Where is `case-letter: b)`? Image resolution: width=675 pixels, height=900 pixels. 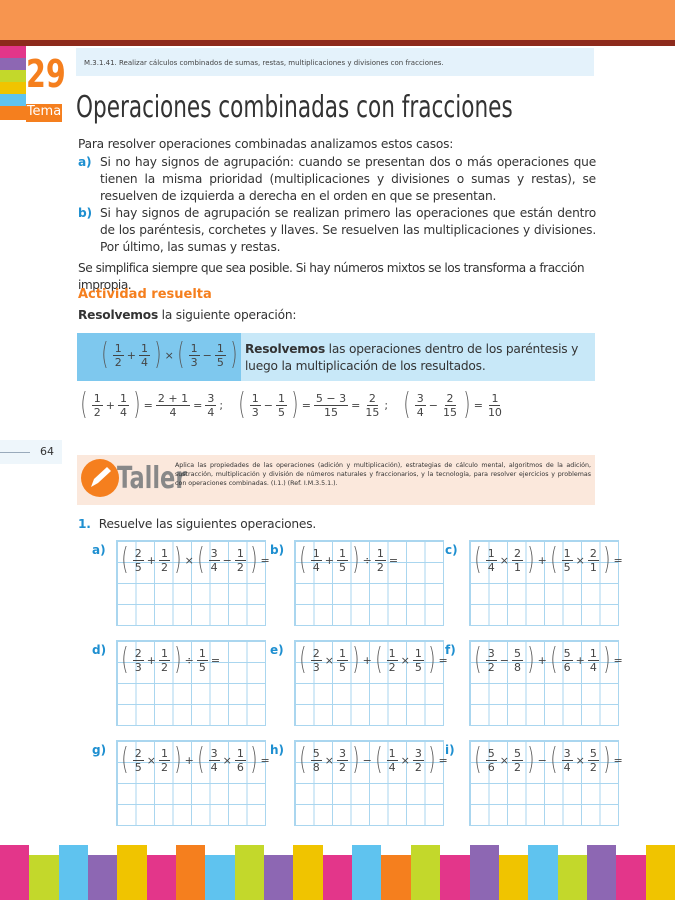
case-letter: b) is located at coordinates (85, 213).